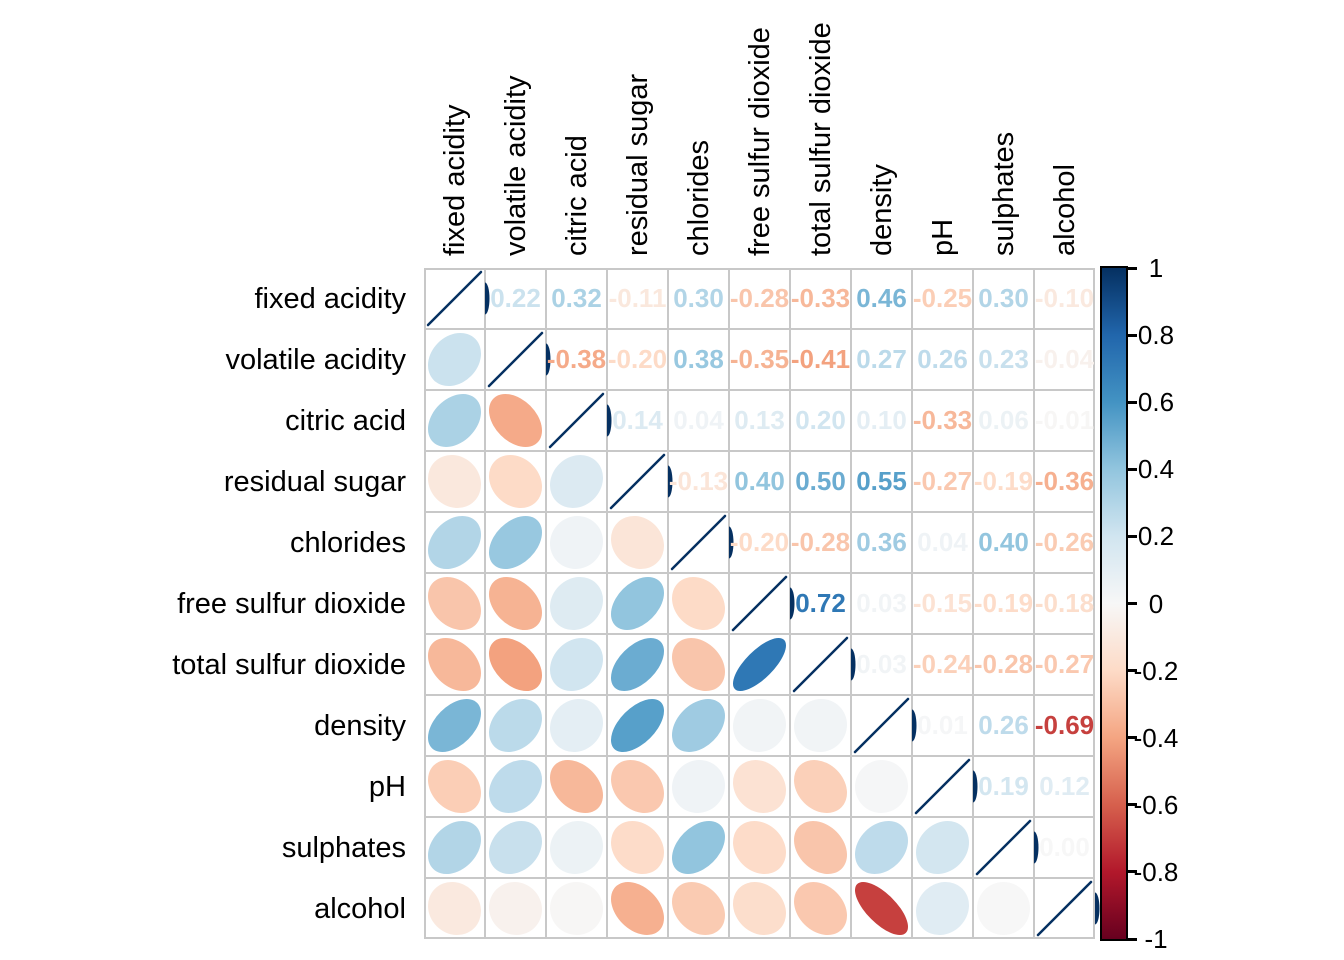  What do you see at coordinates (881, 298) in the screenshot?
I see `correlation-value: 0.46` at bounding box center [881, 298].